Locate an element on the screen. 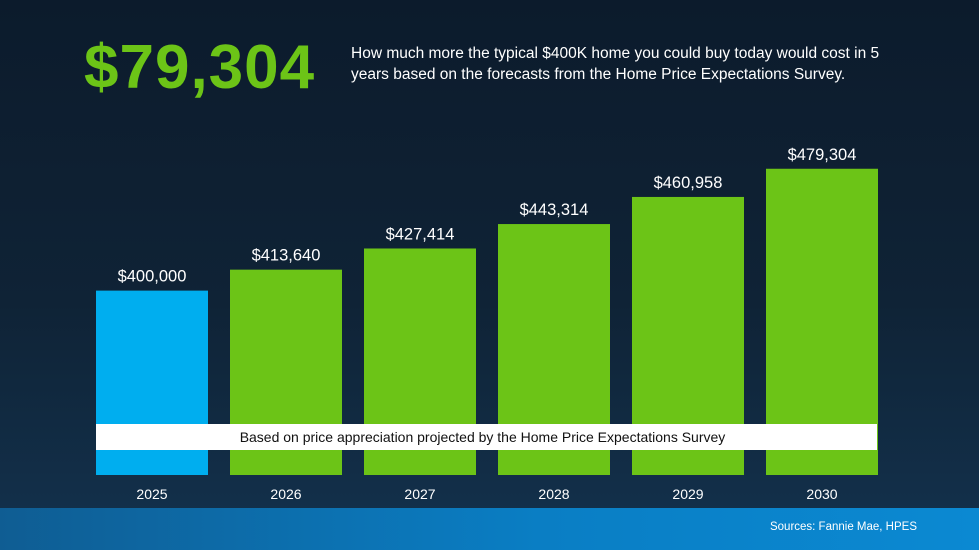 The image size is (979, 550). headline-amount: $79,304 is located at coordinates (200, 67).